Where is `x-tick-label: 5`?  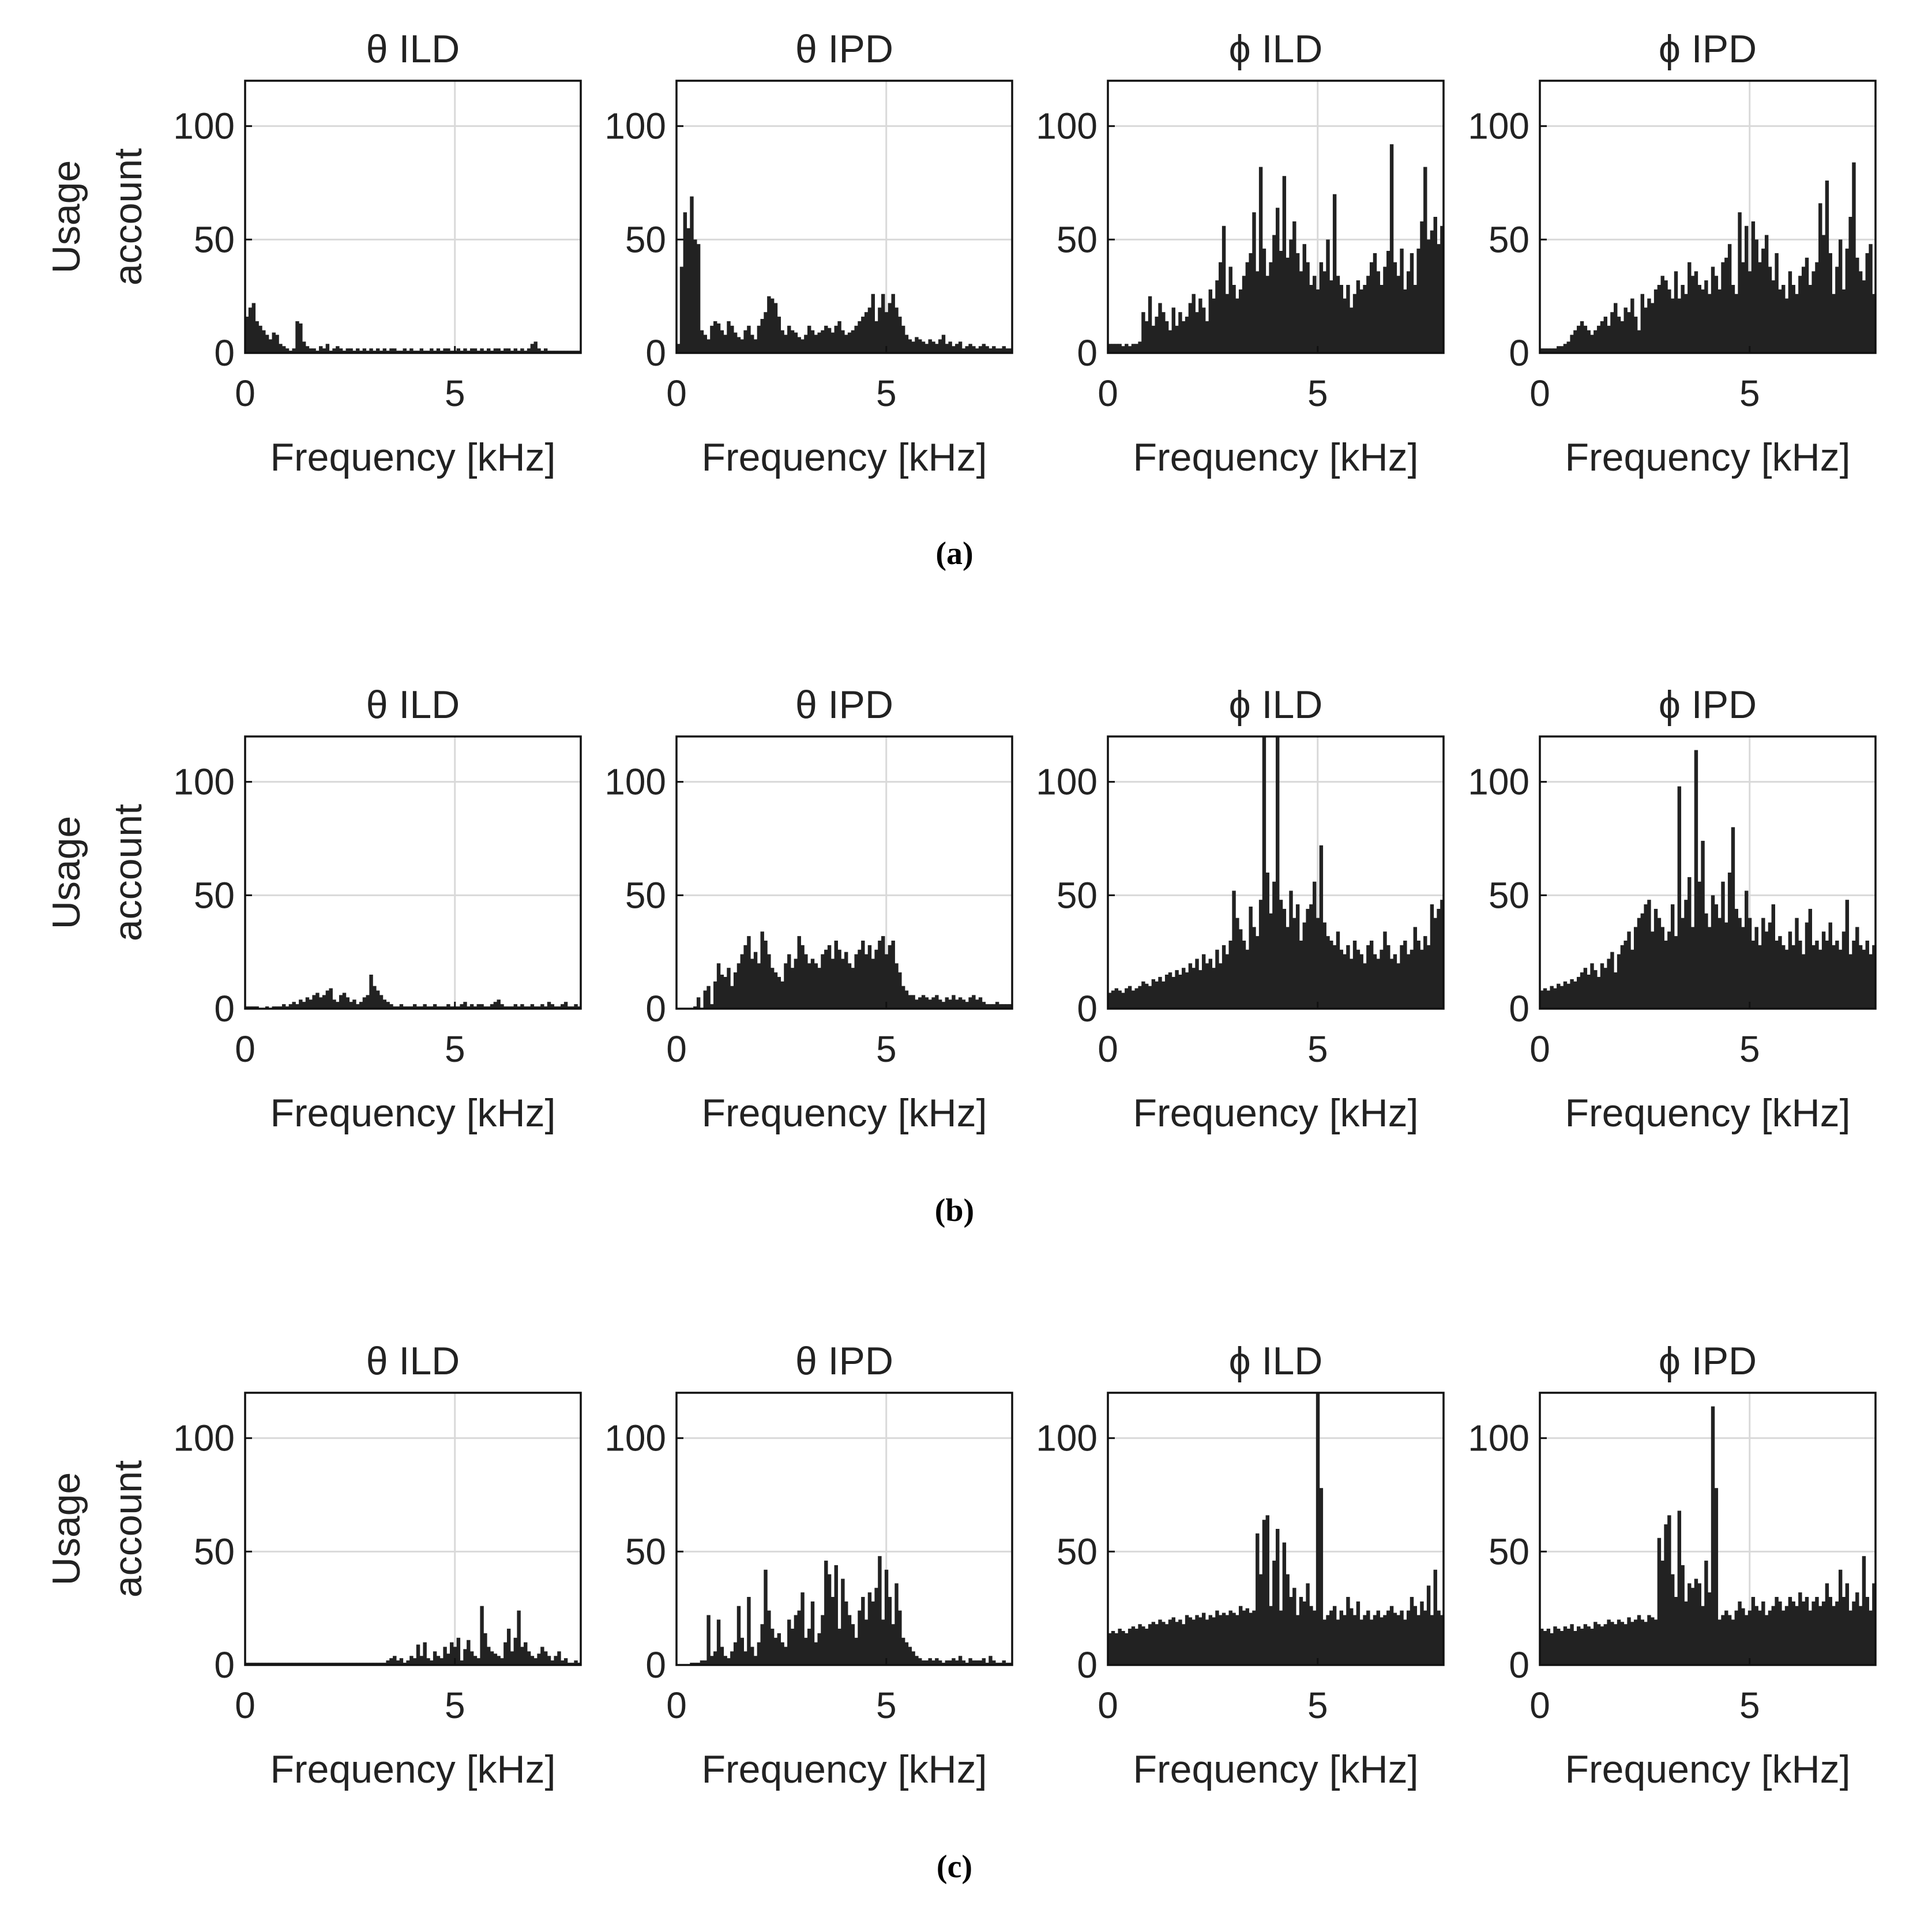
x-tick-label: 5 is located at coordinates (455, 1705).